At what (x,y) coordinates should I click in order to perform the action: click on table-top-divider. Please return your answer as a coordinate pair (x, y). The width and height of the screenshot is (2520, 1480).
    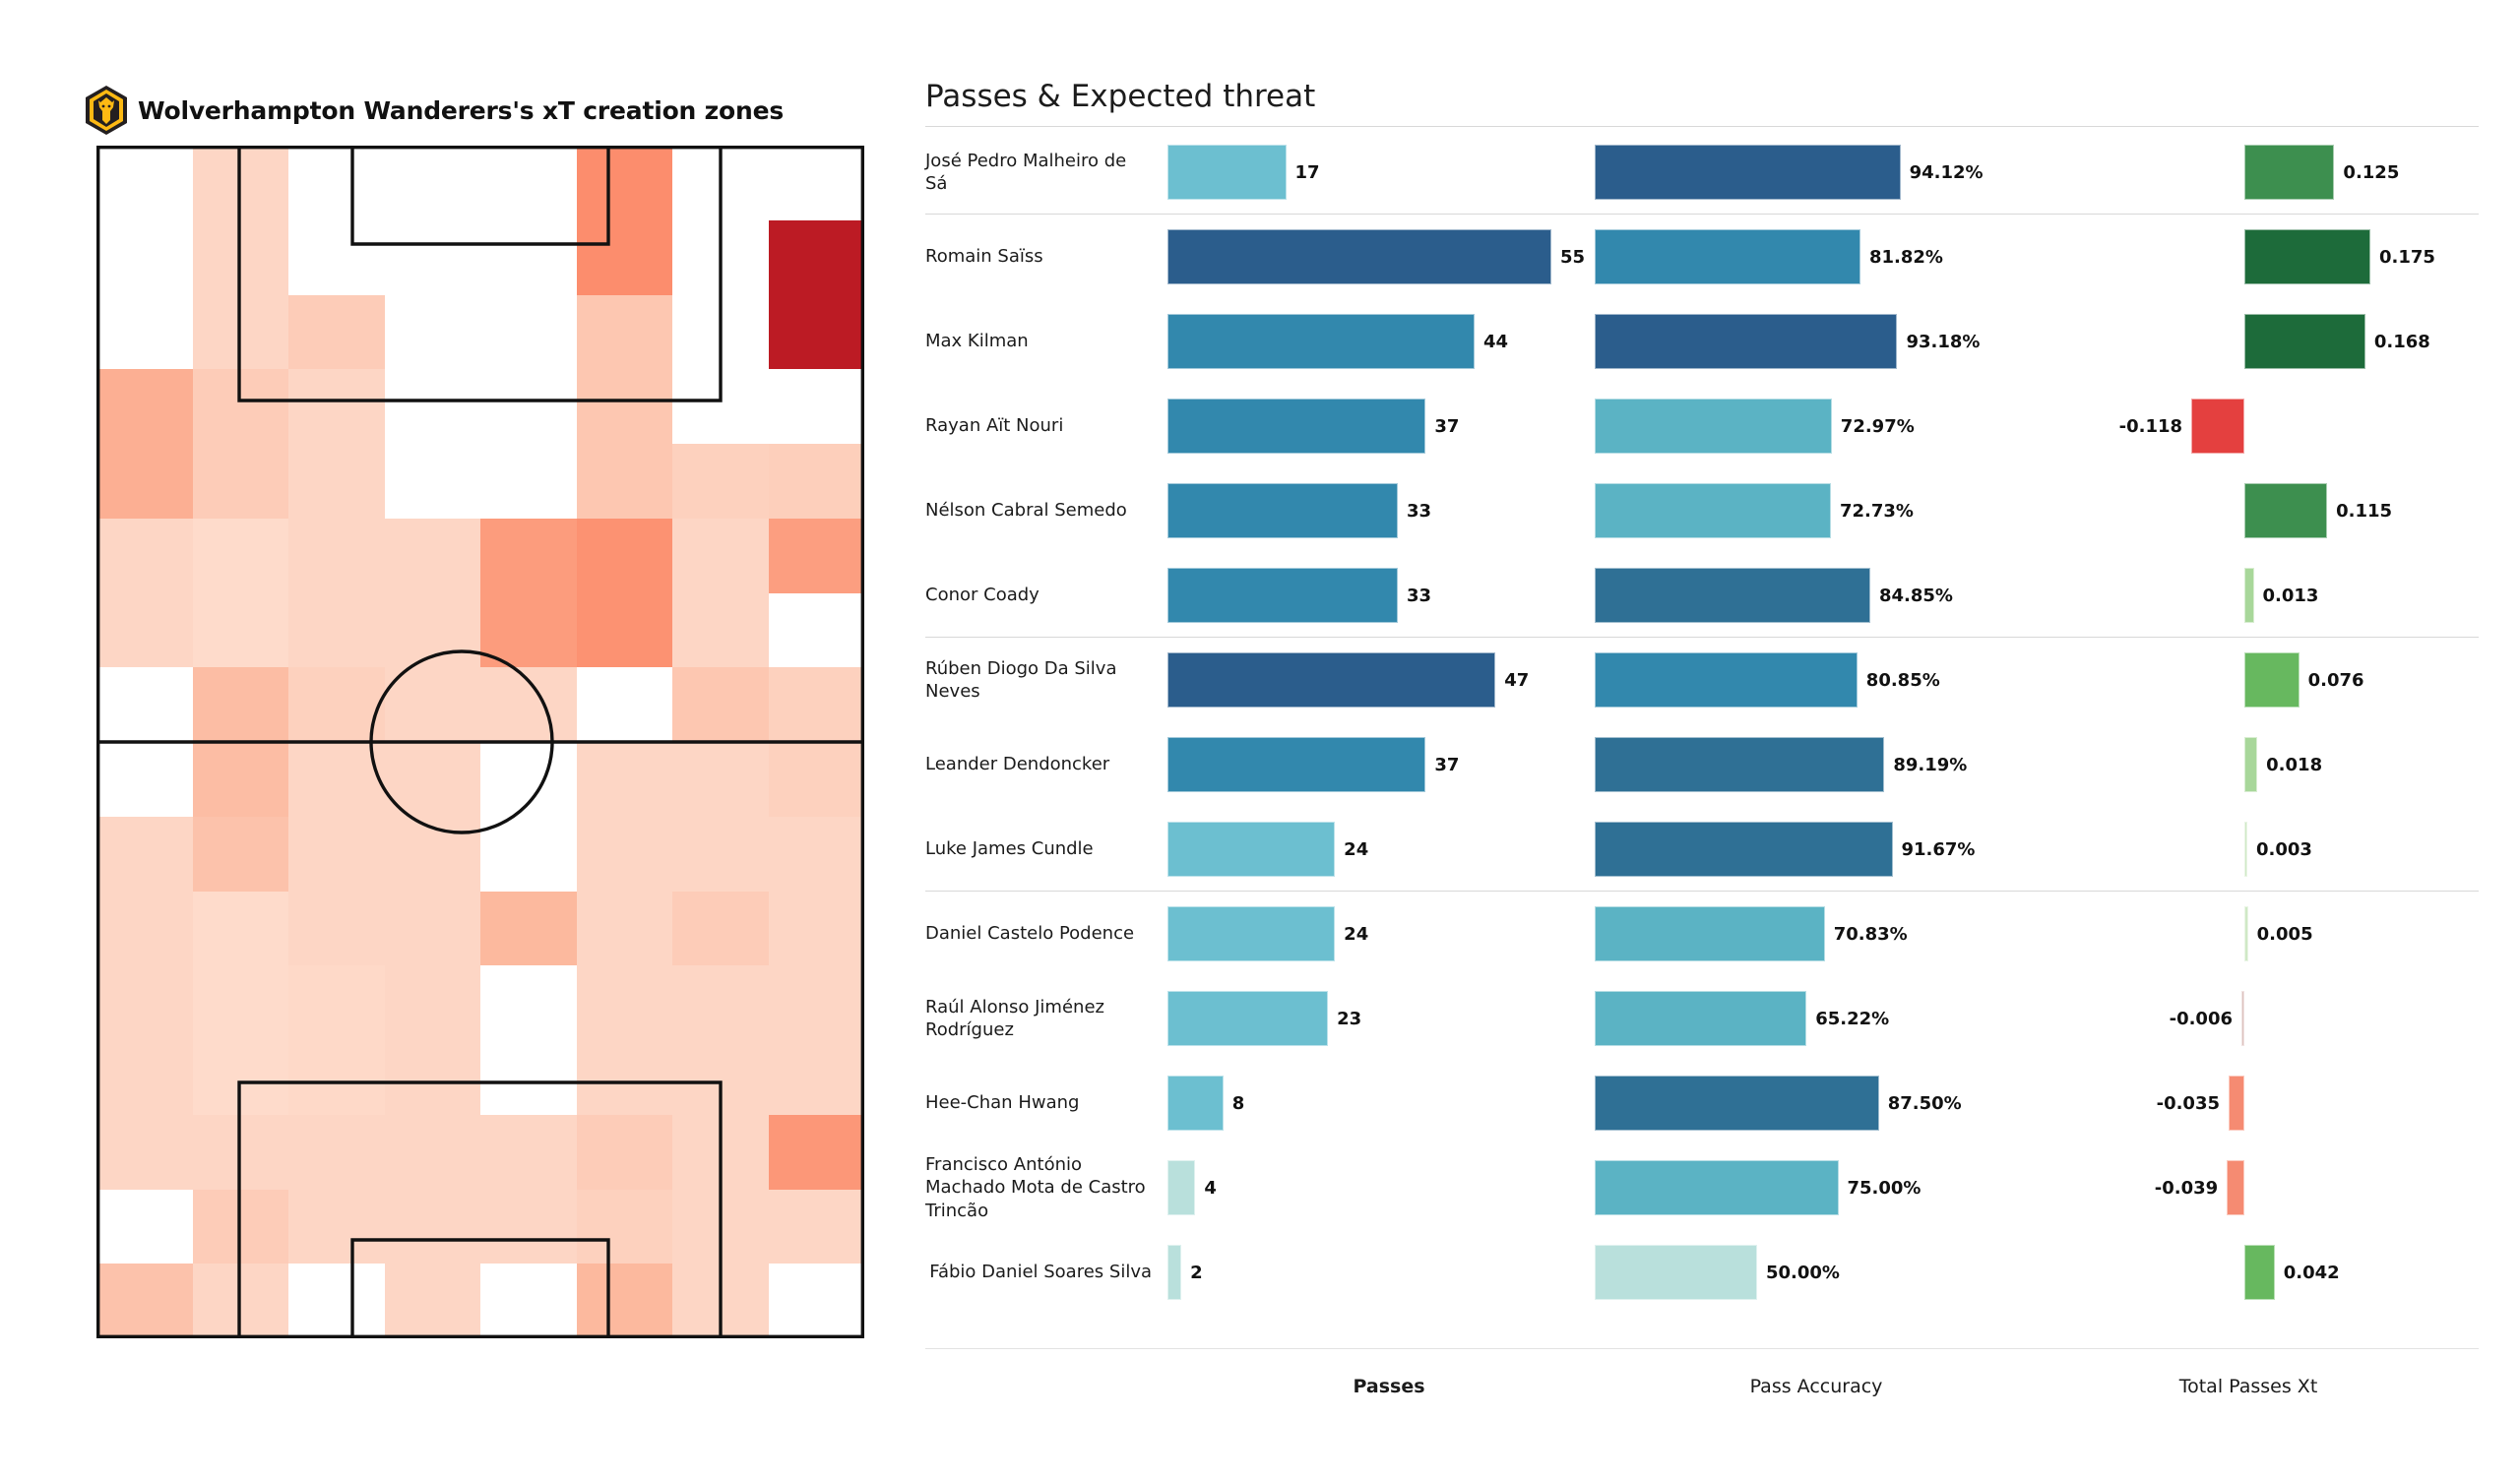
    Looking at the image, I should click on (1702, 127).